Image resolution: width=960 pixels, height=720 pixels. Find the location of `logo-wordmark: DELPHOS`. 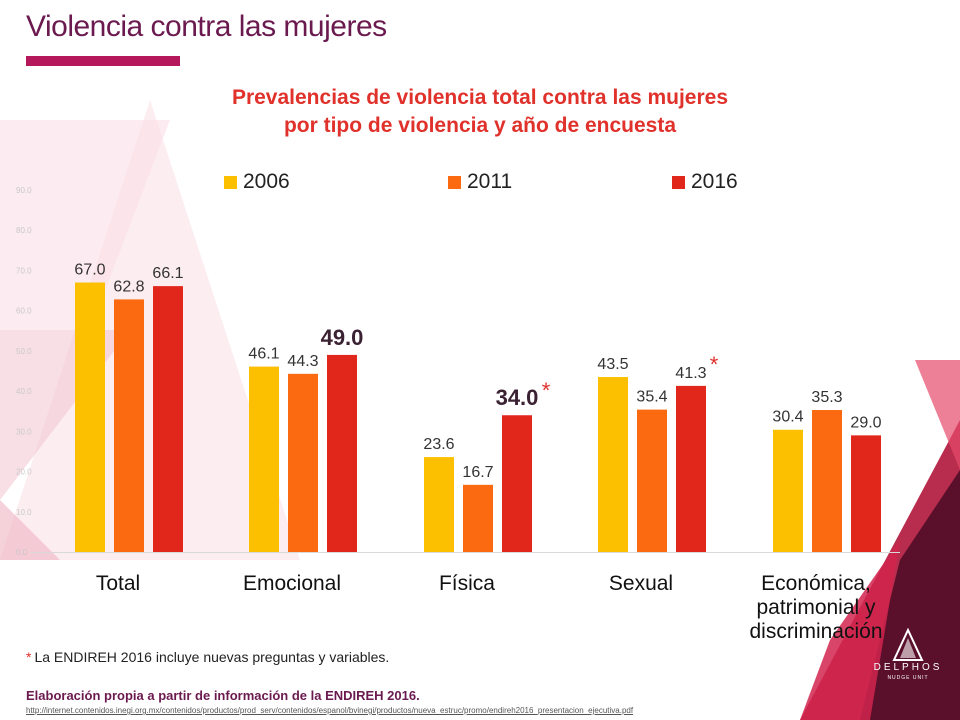

logo-wordmark: DELPHOS is located at coordinates (908, 667).